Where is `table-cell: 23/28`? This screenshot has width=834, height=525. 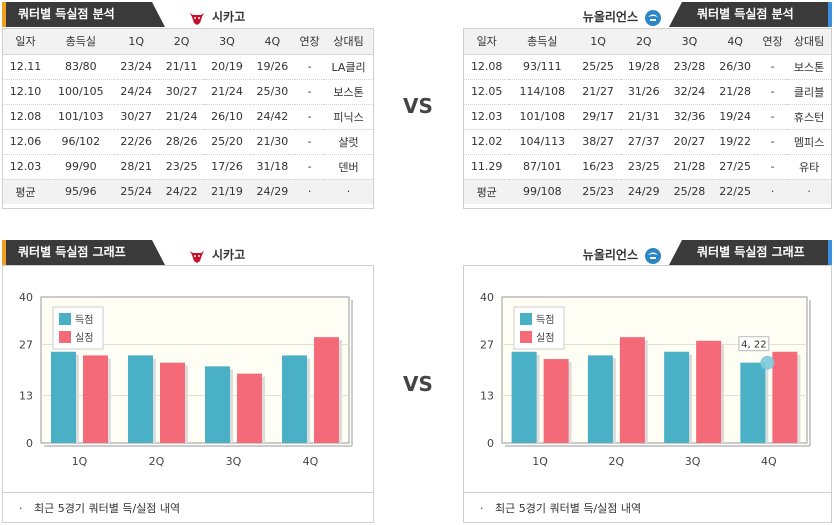 table-cell: 23/28 is located at coordinates (689, 67).